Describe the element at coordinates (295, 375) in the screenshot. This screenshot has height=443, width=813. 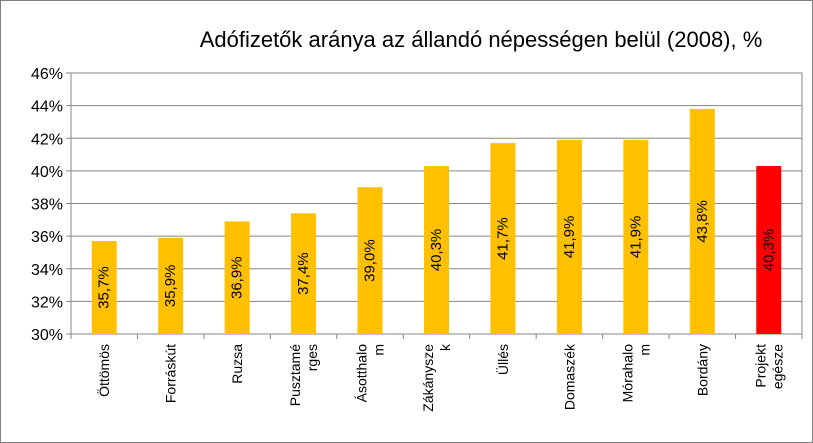
I see `category-label: Pusztamé` at that location.